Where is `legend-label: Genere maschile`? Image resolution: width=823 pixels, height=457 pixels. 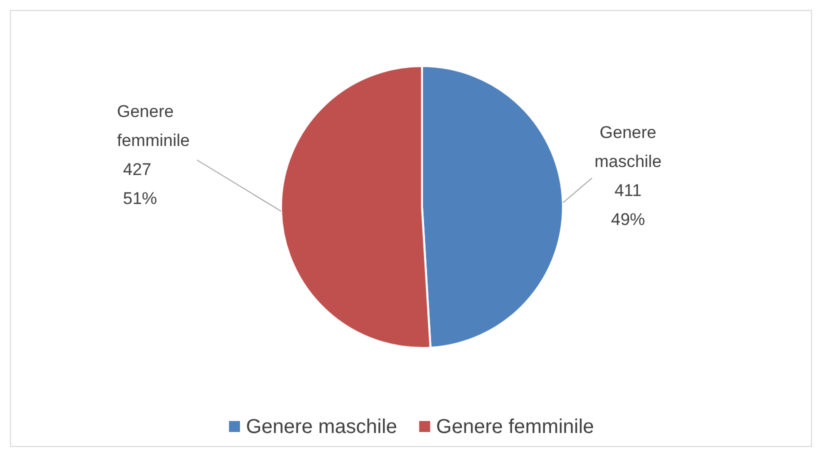
legend-label: Genere maschile is located at coordinates (322, 427).